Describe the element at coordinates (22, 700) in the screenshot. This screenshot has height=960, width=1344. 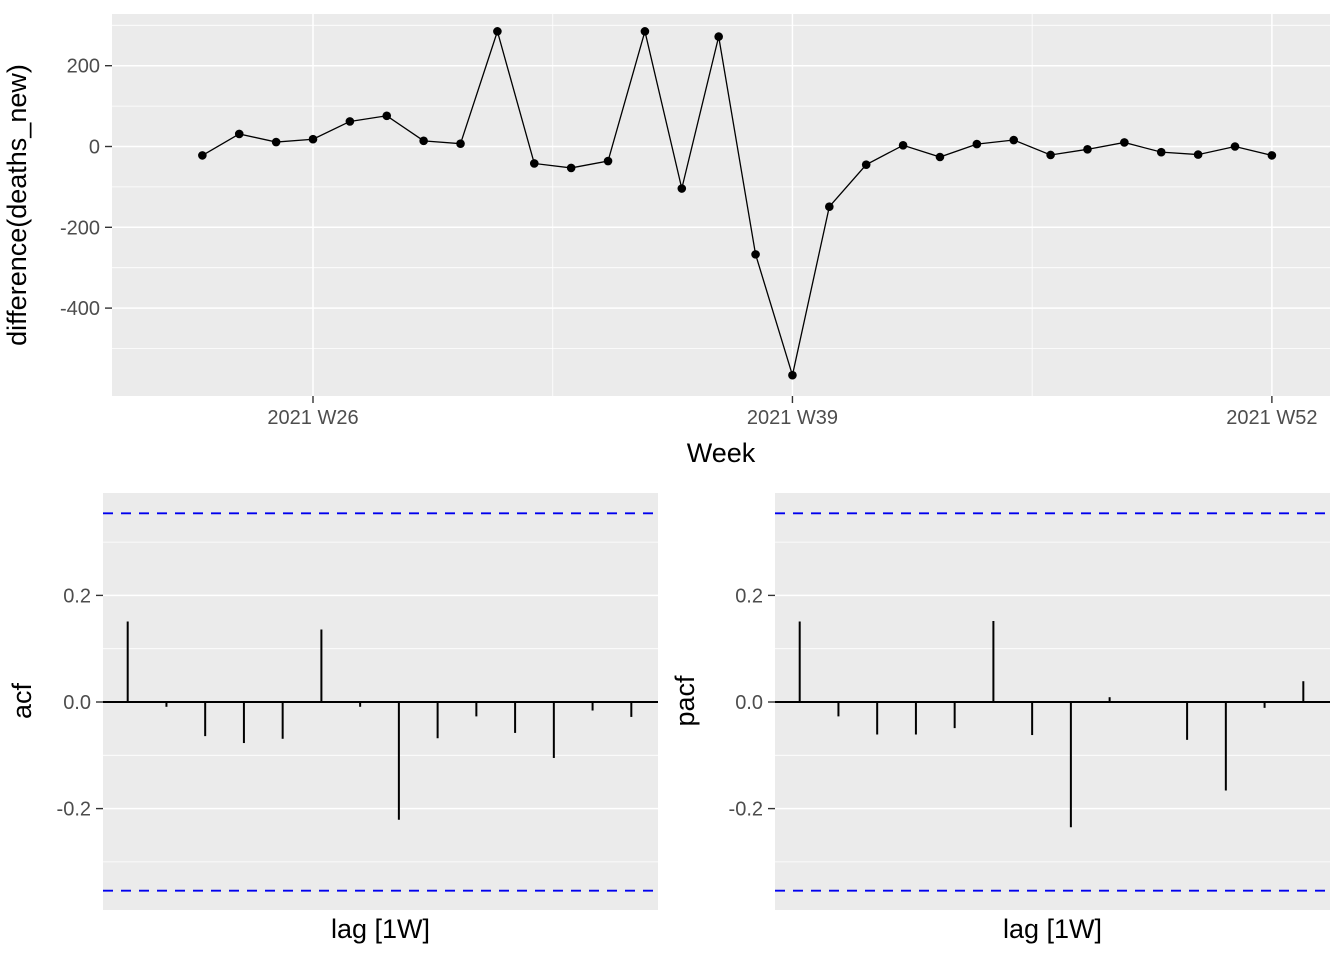
I see `y-axis-title: acf` at that location.